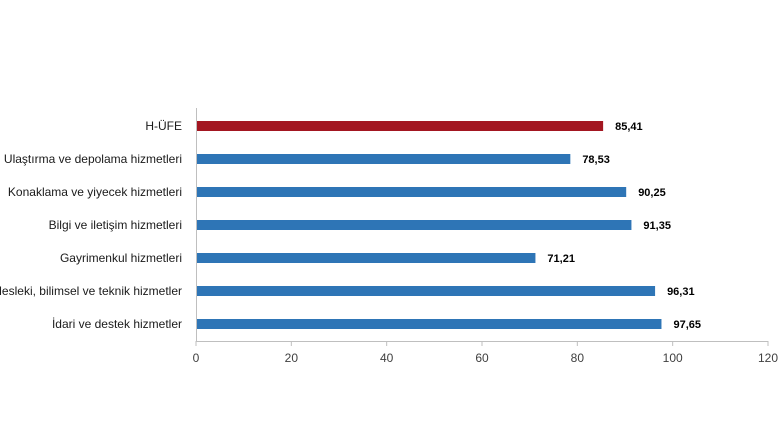  What do you see at coordinates (387, 358) in the screenshot?
I see `x-tick-label: 40` at bounding box center [387, 358].